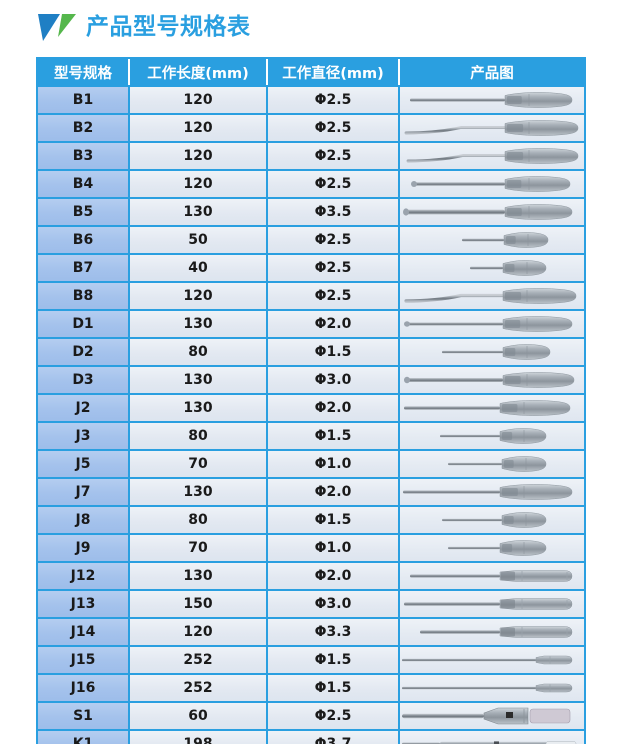 This screenshot has height=744, width=618. I want to click on column-header-diameter: 工作直径(mm), so click(334, 72).